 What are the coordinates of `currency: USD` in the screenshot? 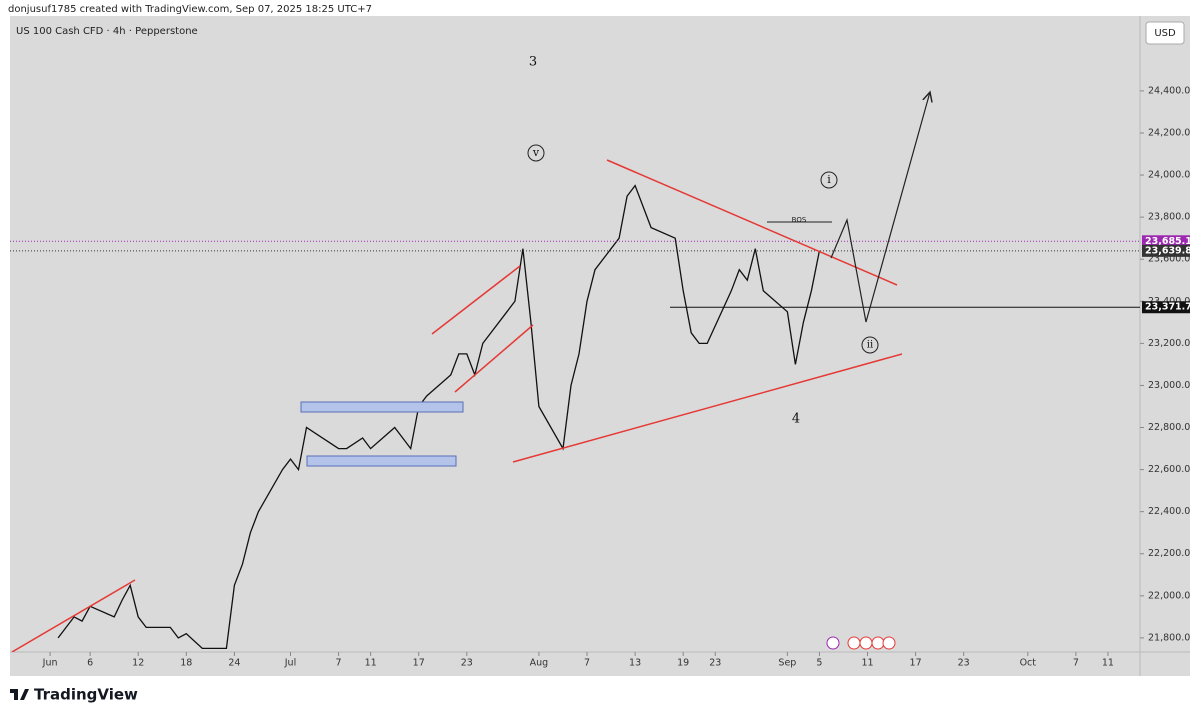 It's located at (1165, 33).